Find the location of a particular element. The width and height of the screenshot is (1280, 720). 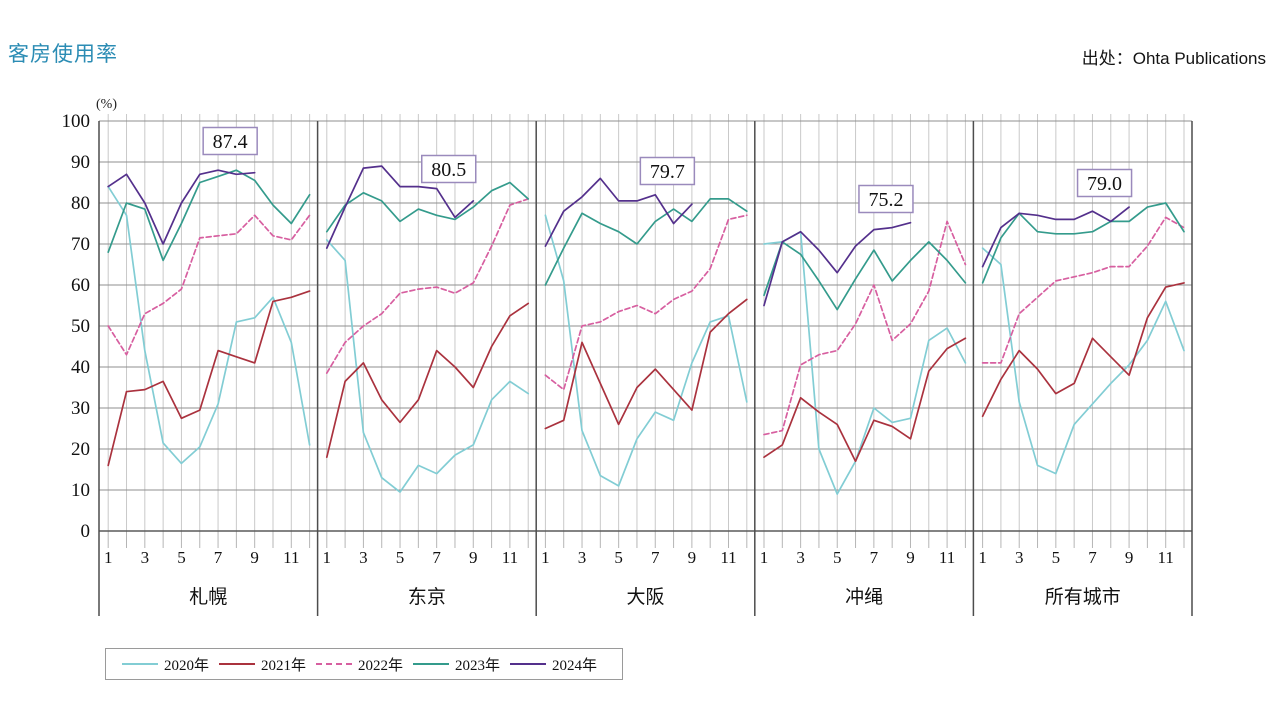

source-credit: 出处：Ohta Publications is located at coordinates (1173, 58).